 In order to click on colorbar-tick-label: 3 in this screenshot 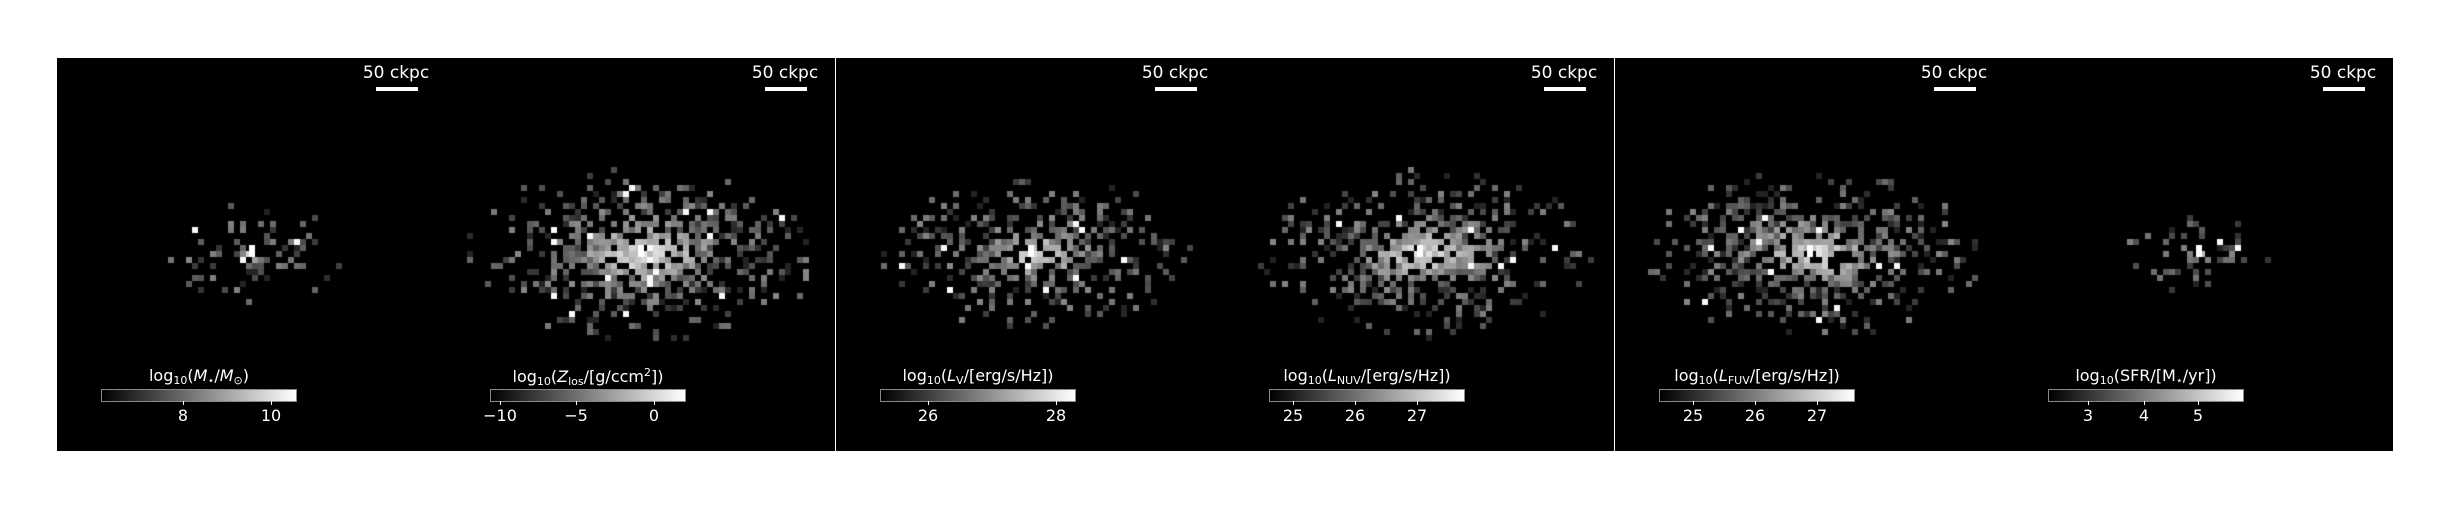, I will do `click(2088, 415)`.